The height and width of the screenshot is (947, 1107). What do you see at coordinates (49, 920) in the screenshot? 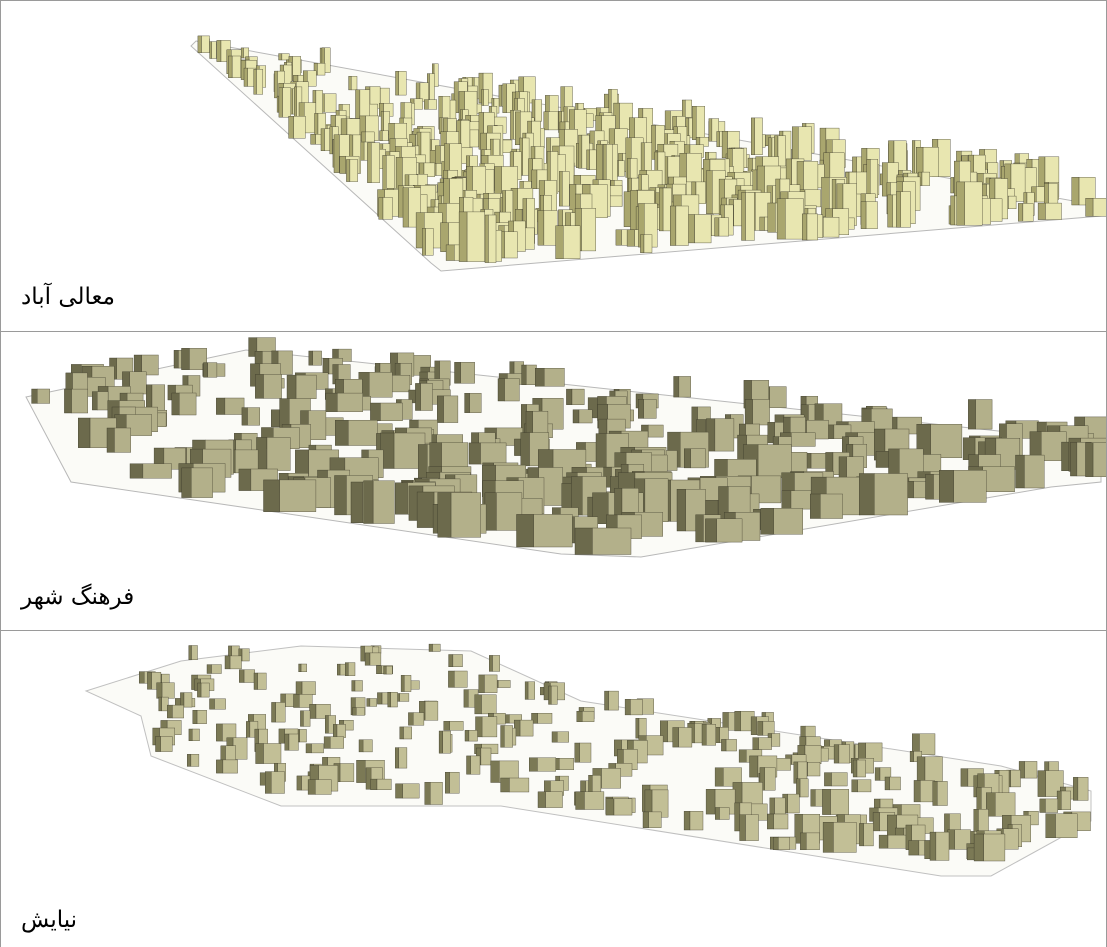
I see `panel-label-niayesh: نیایش` at bounding box center [49, 920].